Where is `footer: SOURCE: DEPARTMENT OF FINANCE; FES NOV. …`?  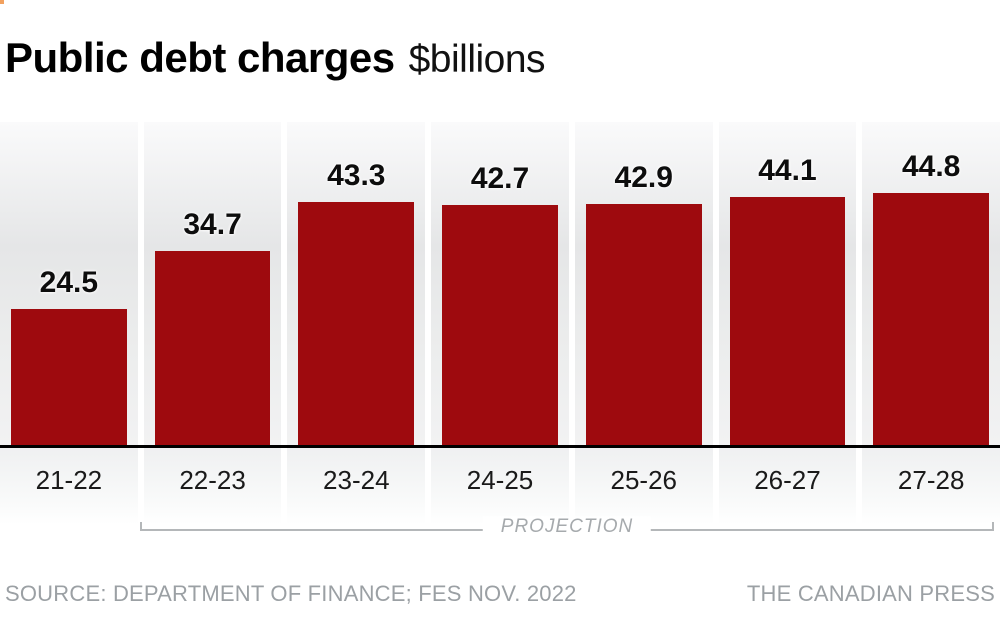 footer: SOURCE: DEPARTMENT OF FINANCE; FES NOV. … is located at coordinates (500, 594).